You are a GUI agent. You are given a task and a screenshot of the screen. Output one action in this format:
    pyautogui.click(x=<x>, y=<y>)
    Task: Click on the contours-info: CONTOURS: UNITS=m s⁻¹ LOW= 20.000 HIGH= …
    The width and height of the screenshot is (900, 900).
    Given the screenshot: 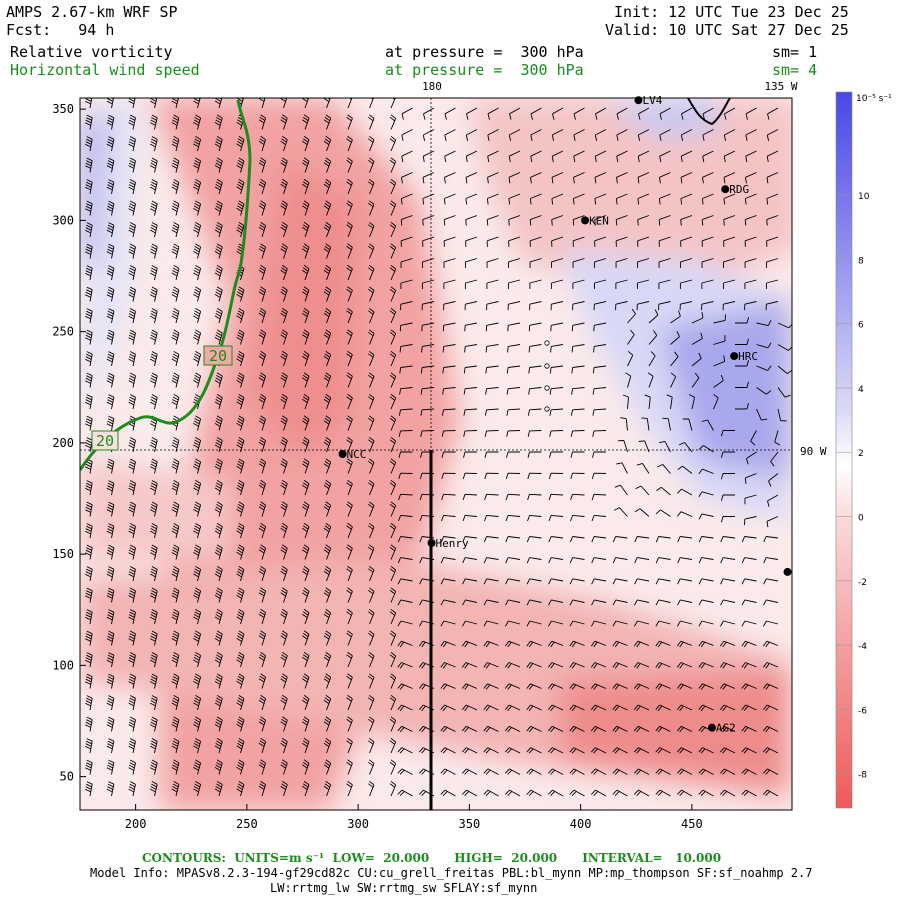 What is the action you would take?
    pyautogui.click(x=432, y=858)
    